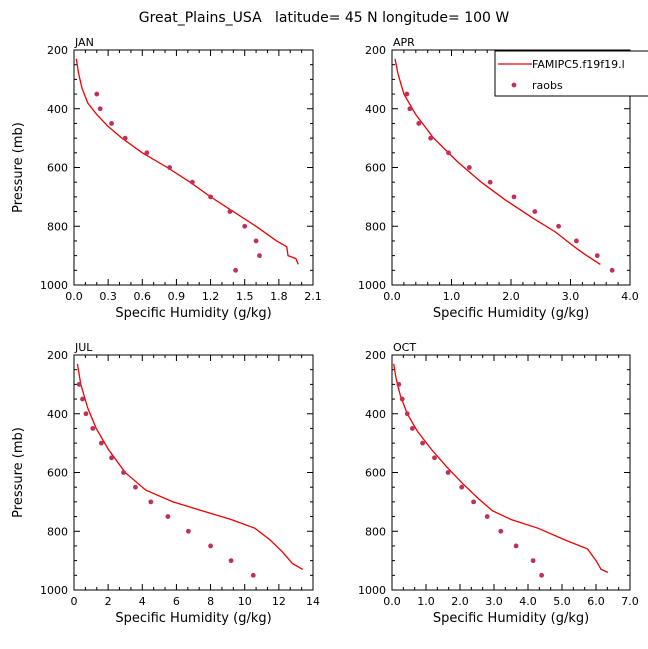 Image resolution: width=648 pixels, height=649 pixels. Describe the element at coordinates (578, 64) in the screenshot. I see `legend-label-model: FAMIPC5.f19f19.l` at that location.